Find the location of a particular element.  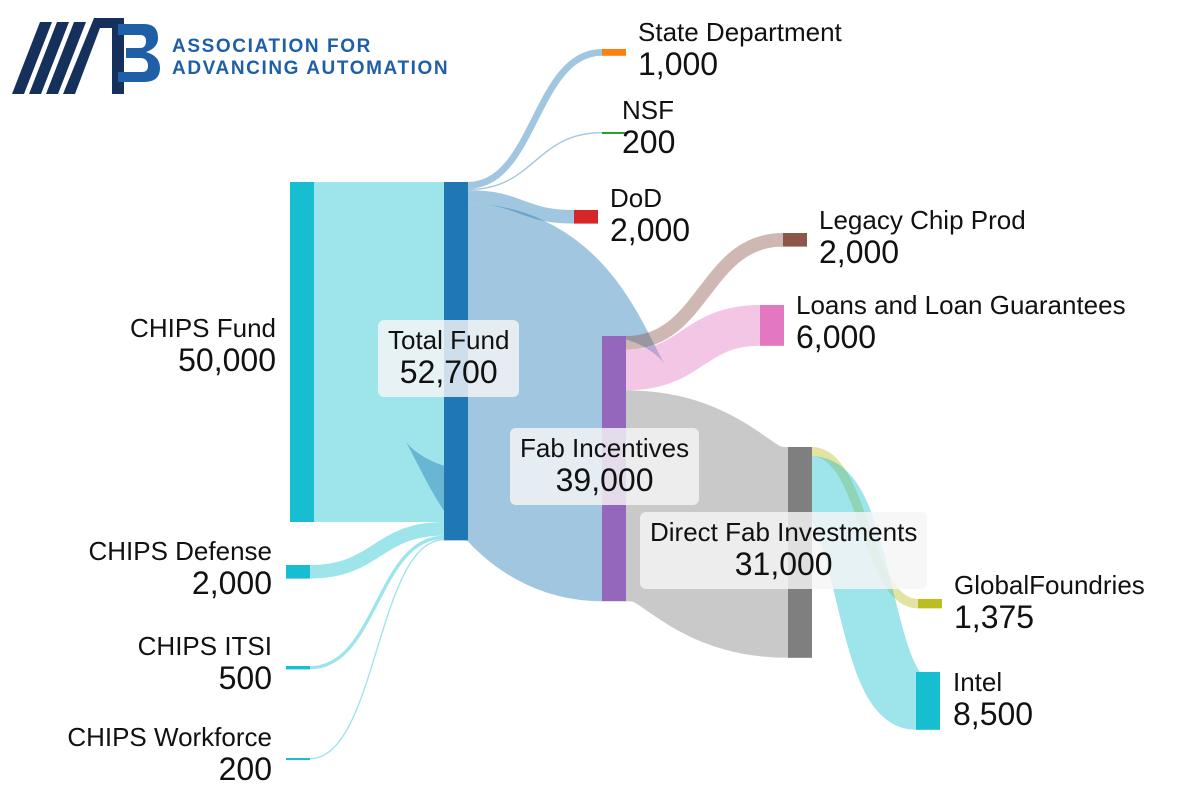

sankey-node-legacy-chip-prod is located at coordinates (795, 240).